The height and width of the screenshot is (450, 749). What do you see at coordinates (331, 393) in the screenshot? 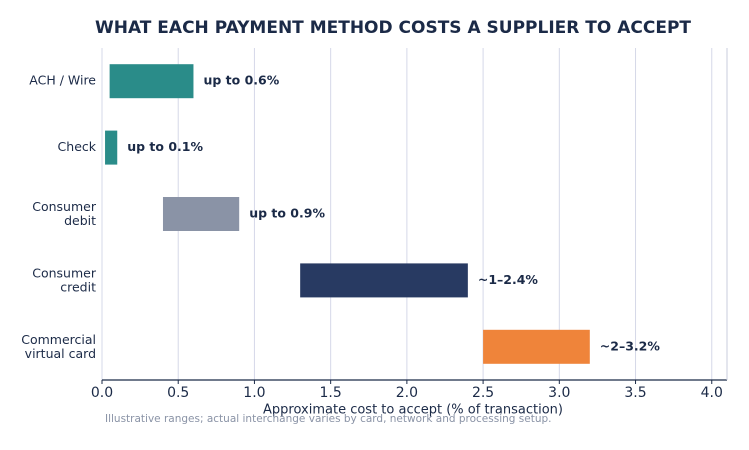
I see `x-tick-label: 1.5` at bounding box center [331, 393].